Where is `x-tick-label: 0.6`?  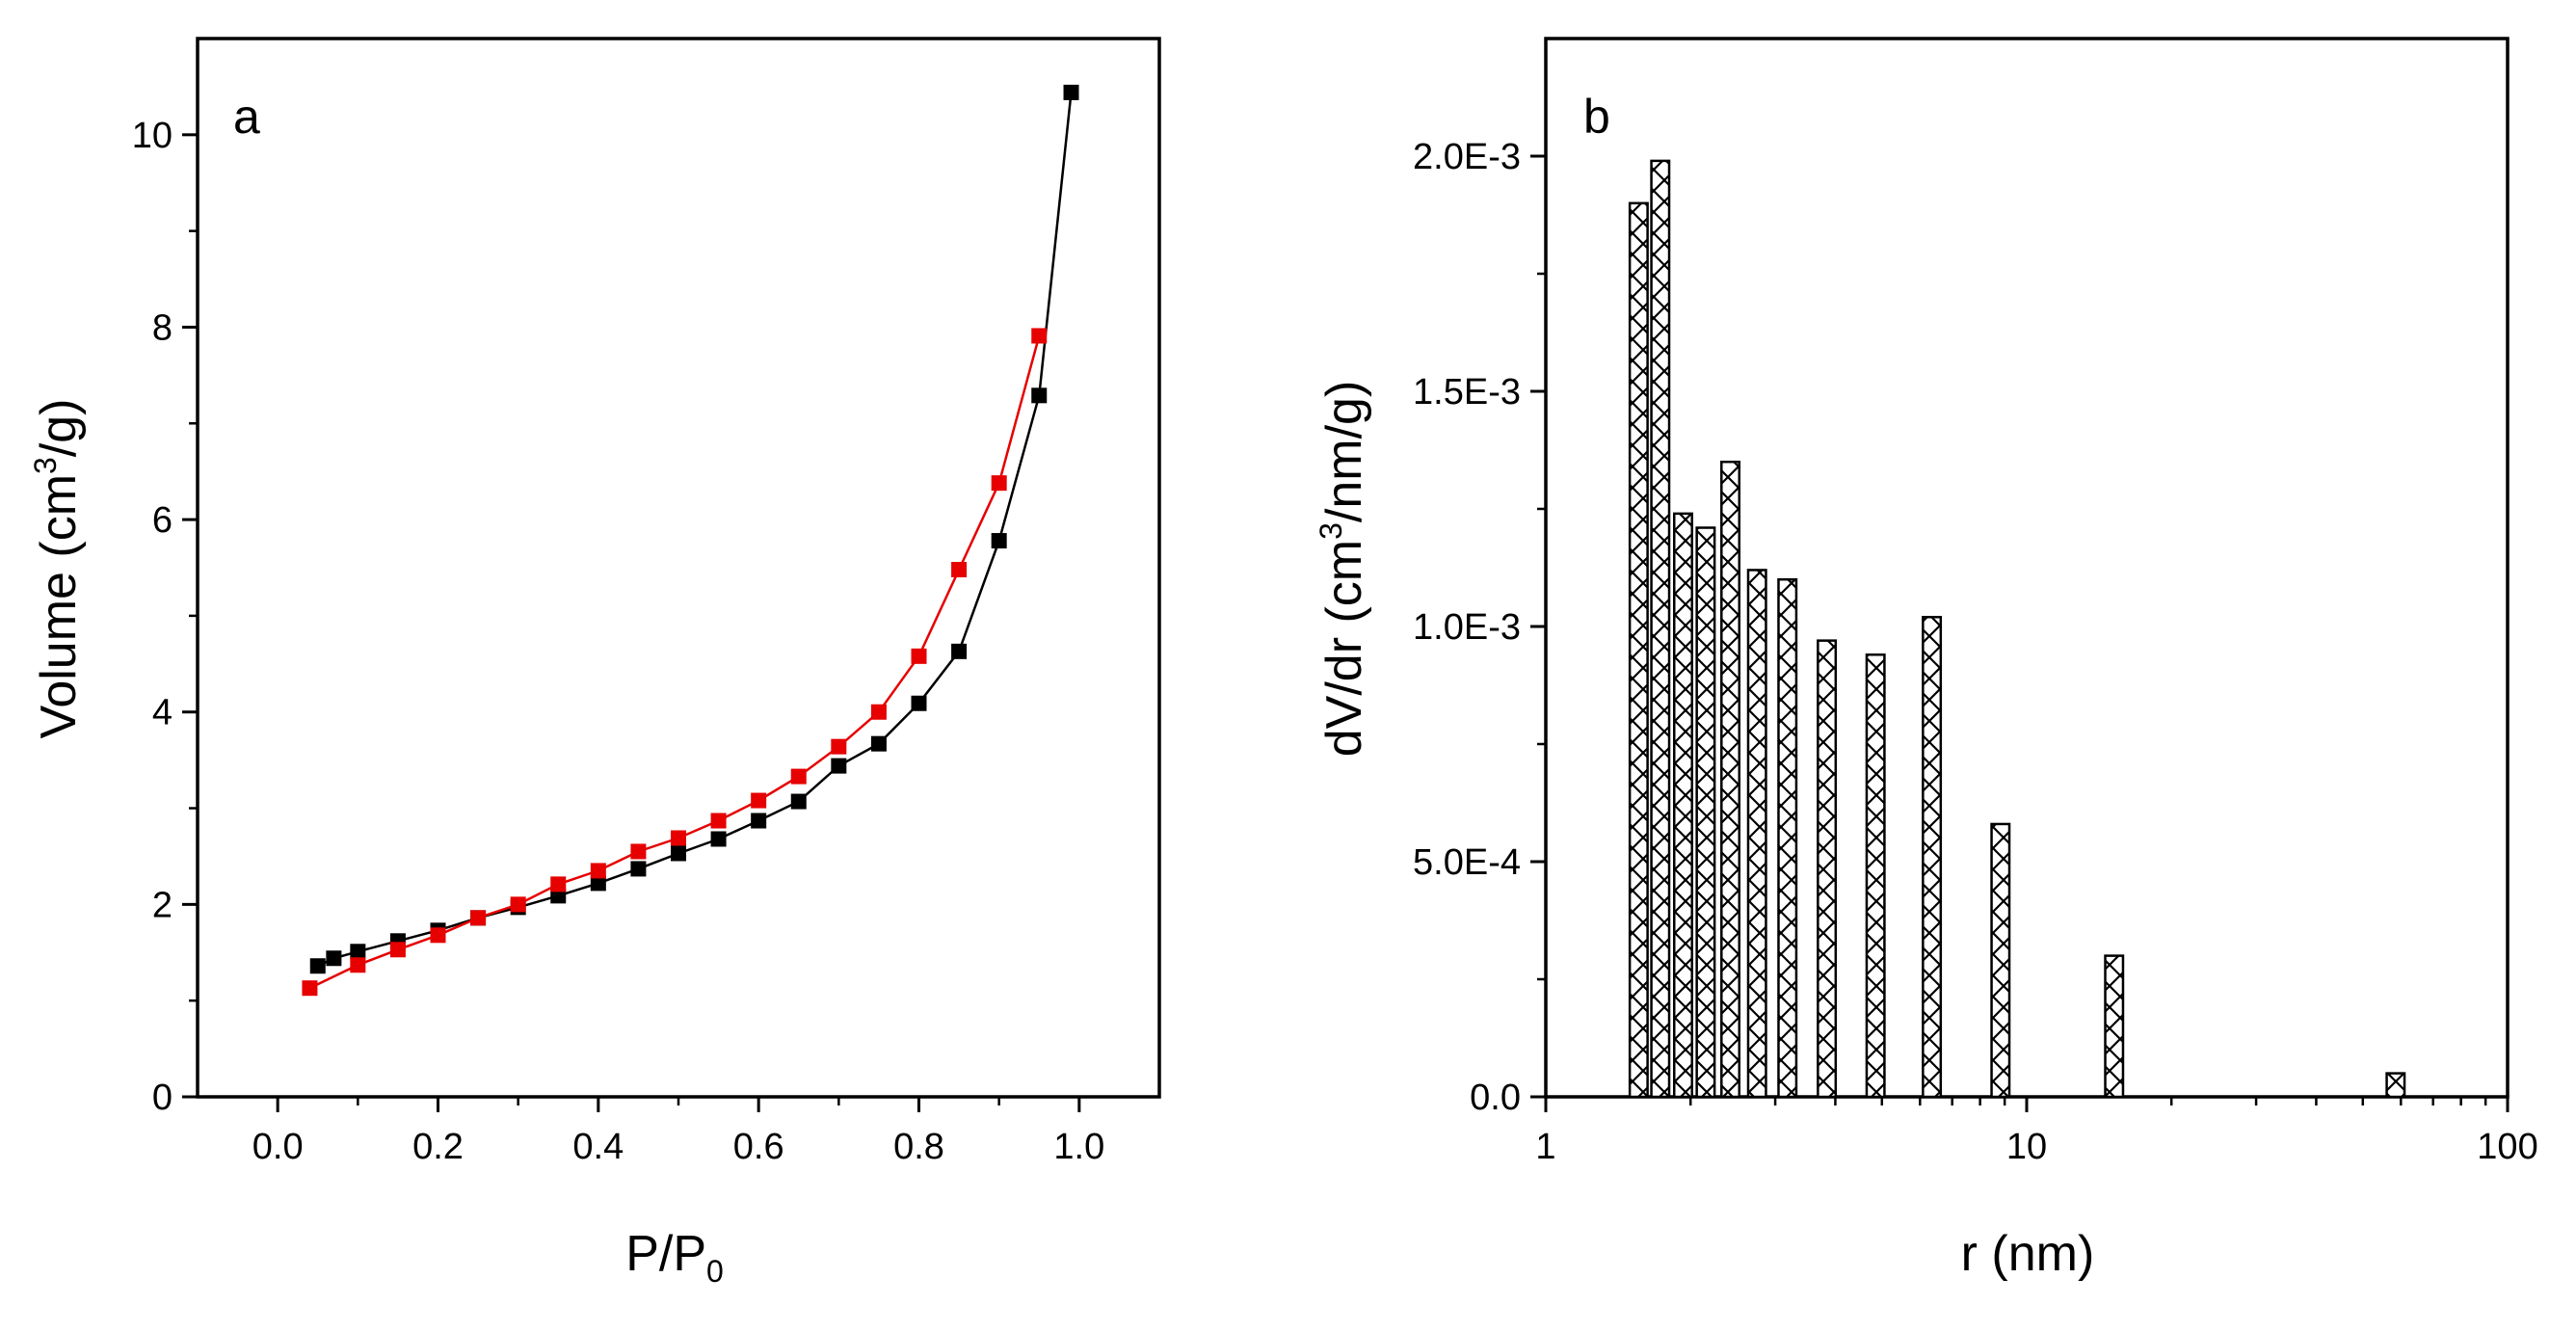 x-tick-label: 0.6 is located at coordinates (758, 1147).